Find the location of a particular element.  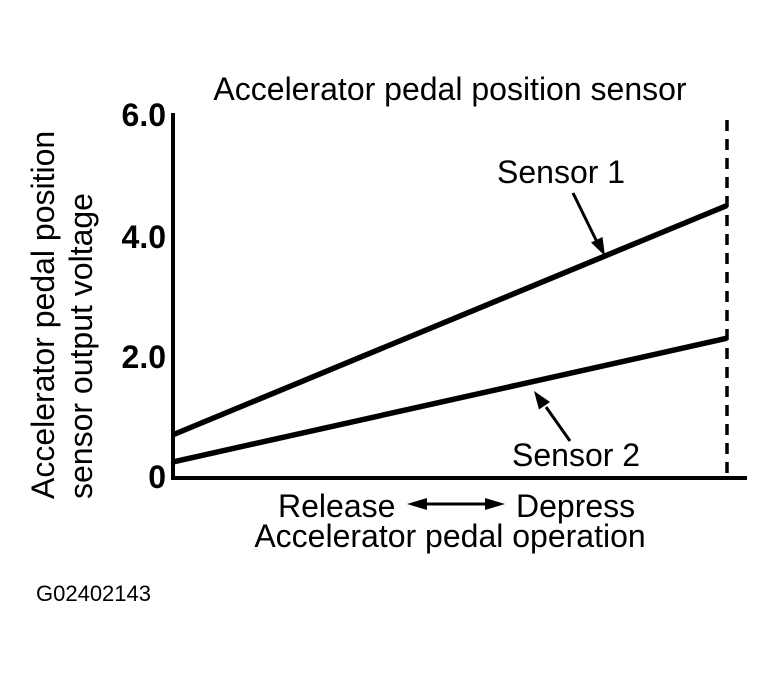

double-arrow-left-head-icon is located at coordinates (417, 504).